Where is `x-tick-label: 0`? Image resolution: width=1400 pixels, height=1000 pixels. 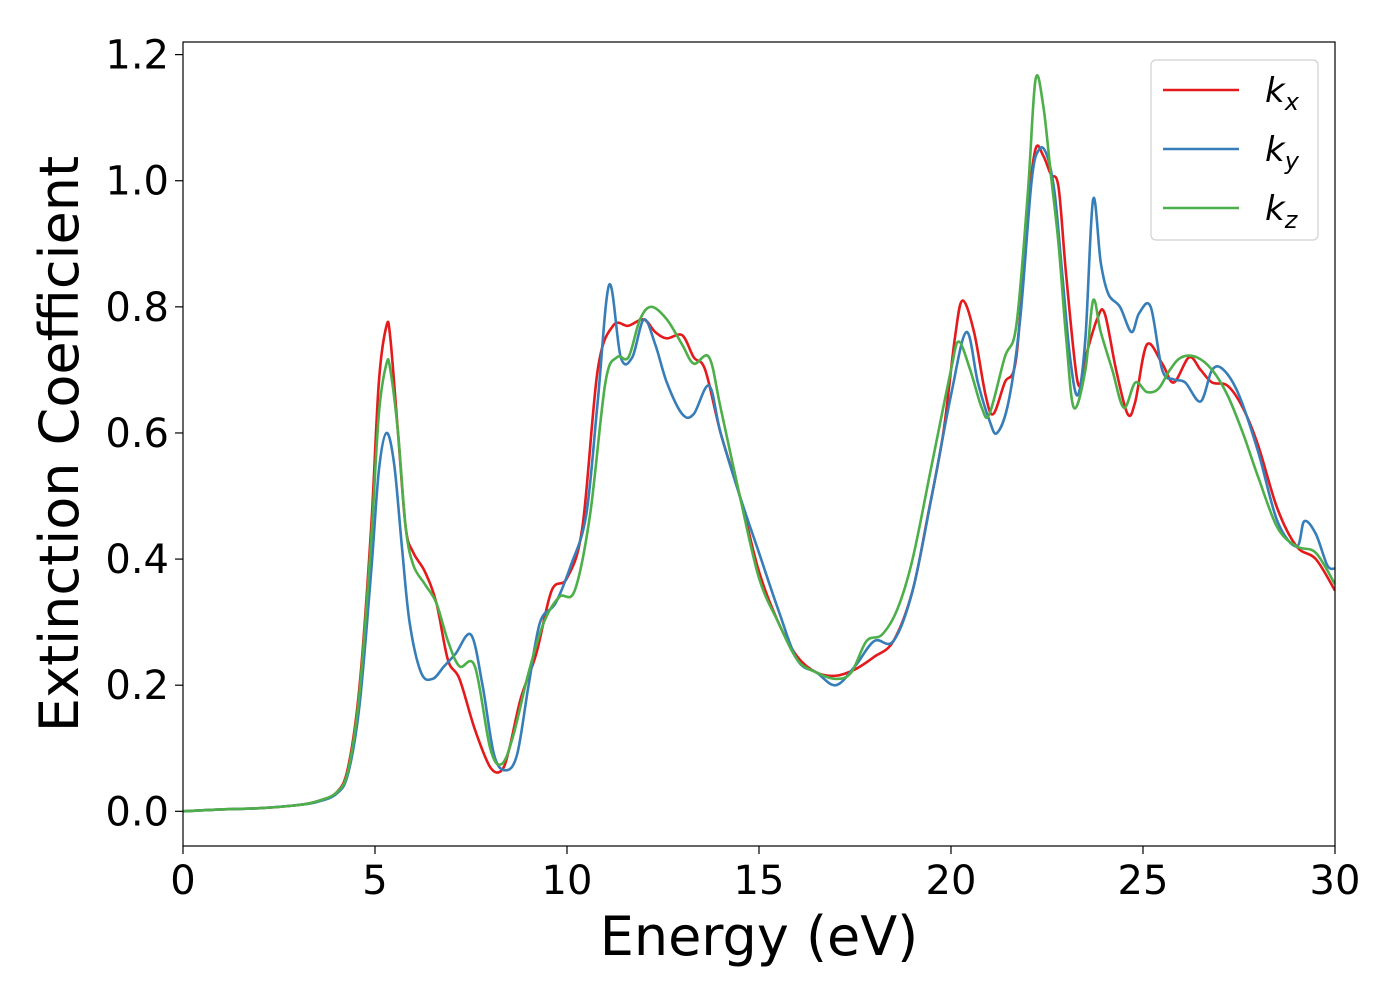
x-tick-label: 0 is located at coordinates (182, 881).